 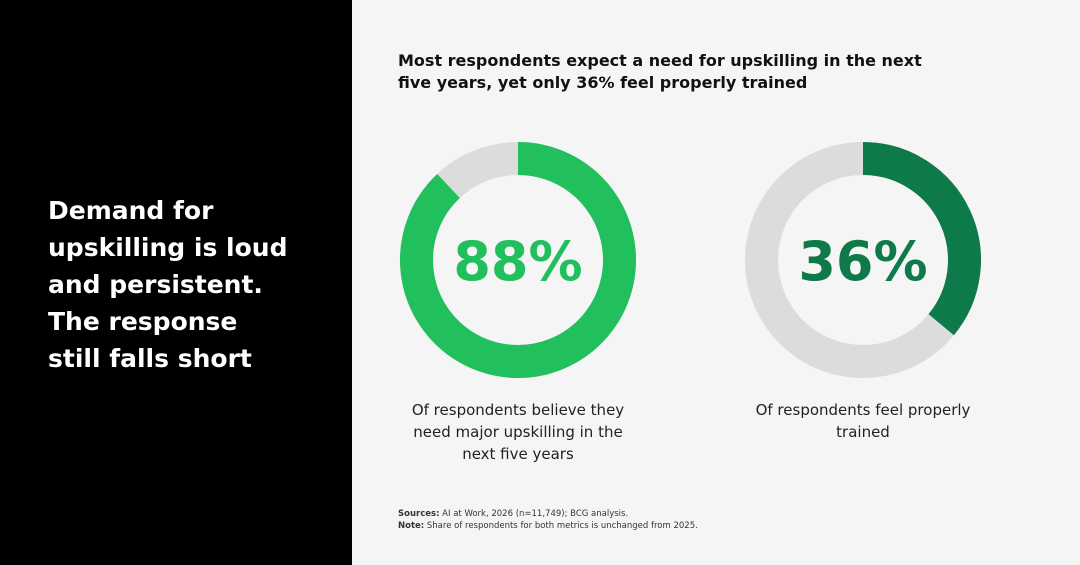 What do you see at coordinates (863, 421) in the screenshot?
I see `caption: Of respondents feel properly trained` at bounding box center [863, 421].